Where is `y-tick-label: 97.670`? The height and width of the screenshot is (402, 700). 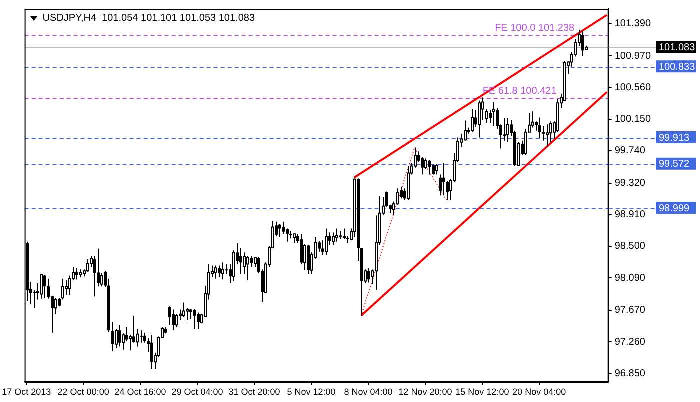
y-tick-label: 97.670 is located at coordinates (630, 310).